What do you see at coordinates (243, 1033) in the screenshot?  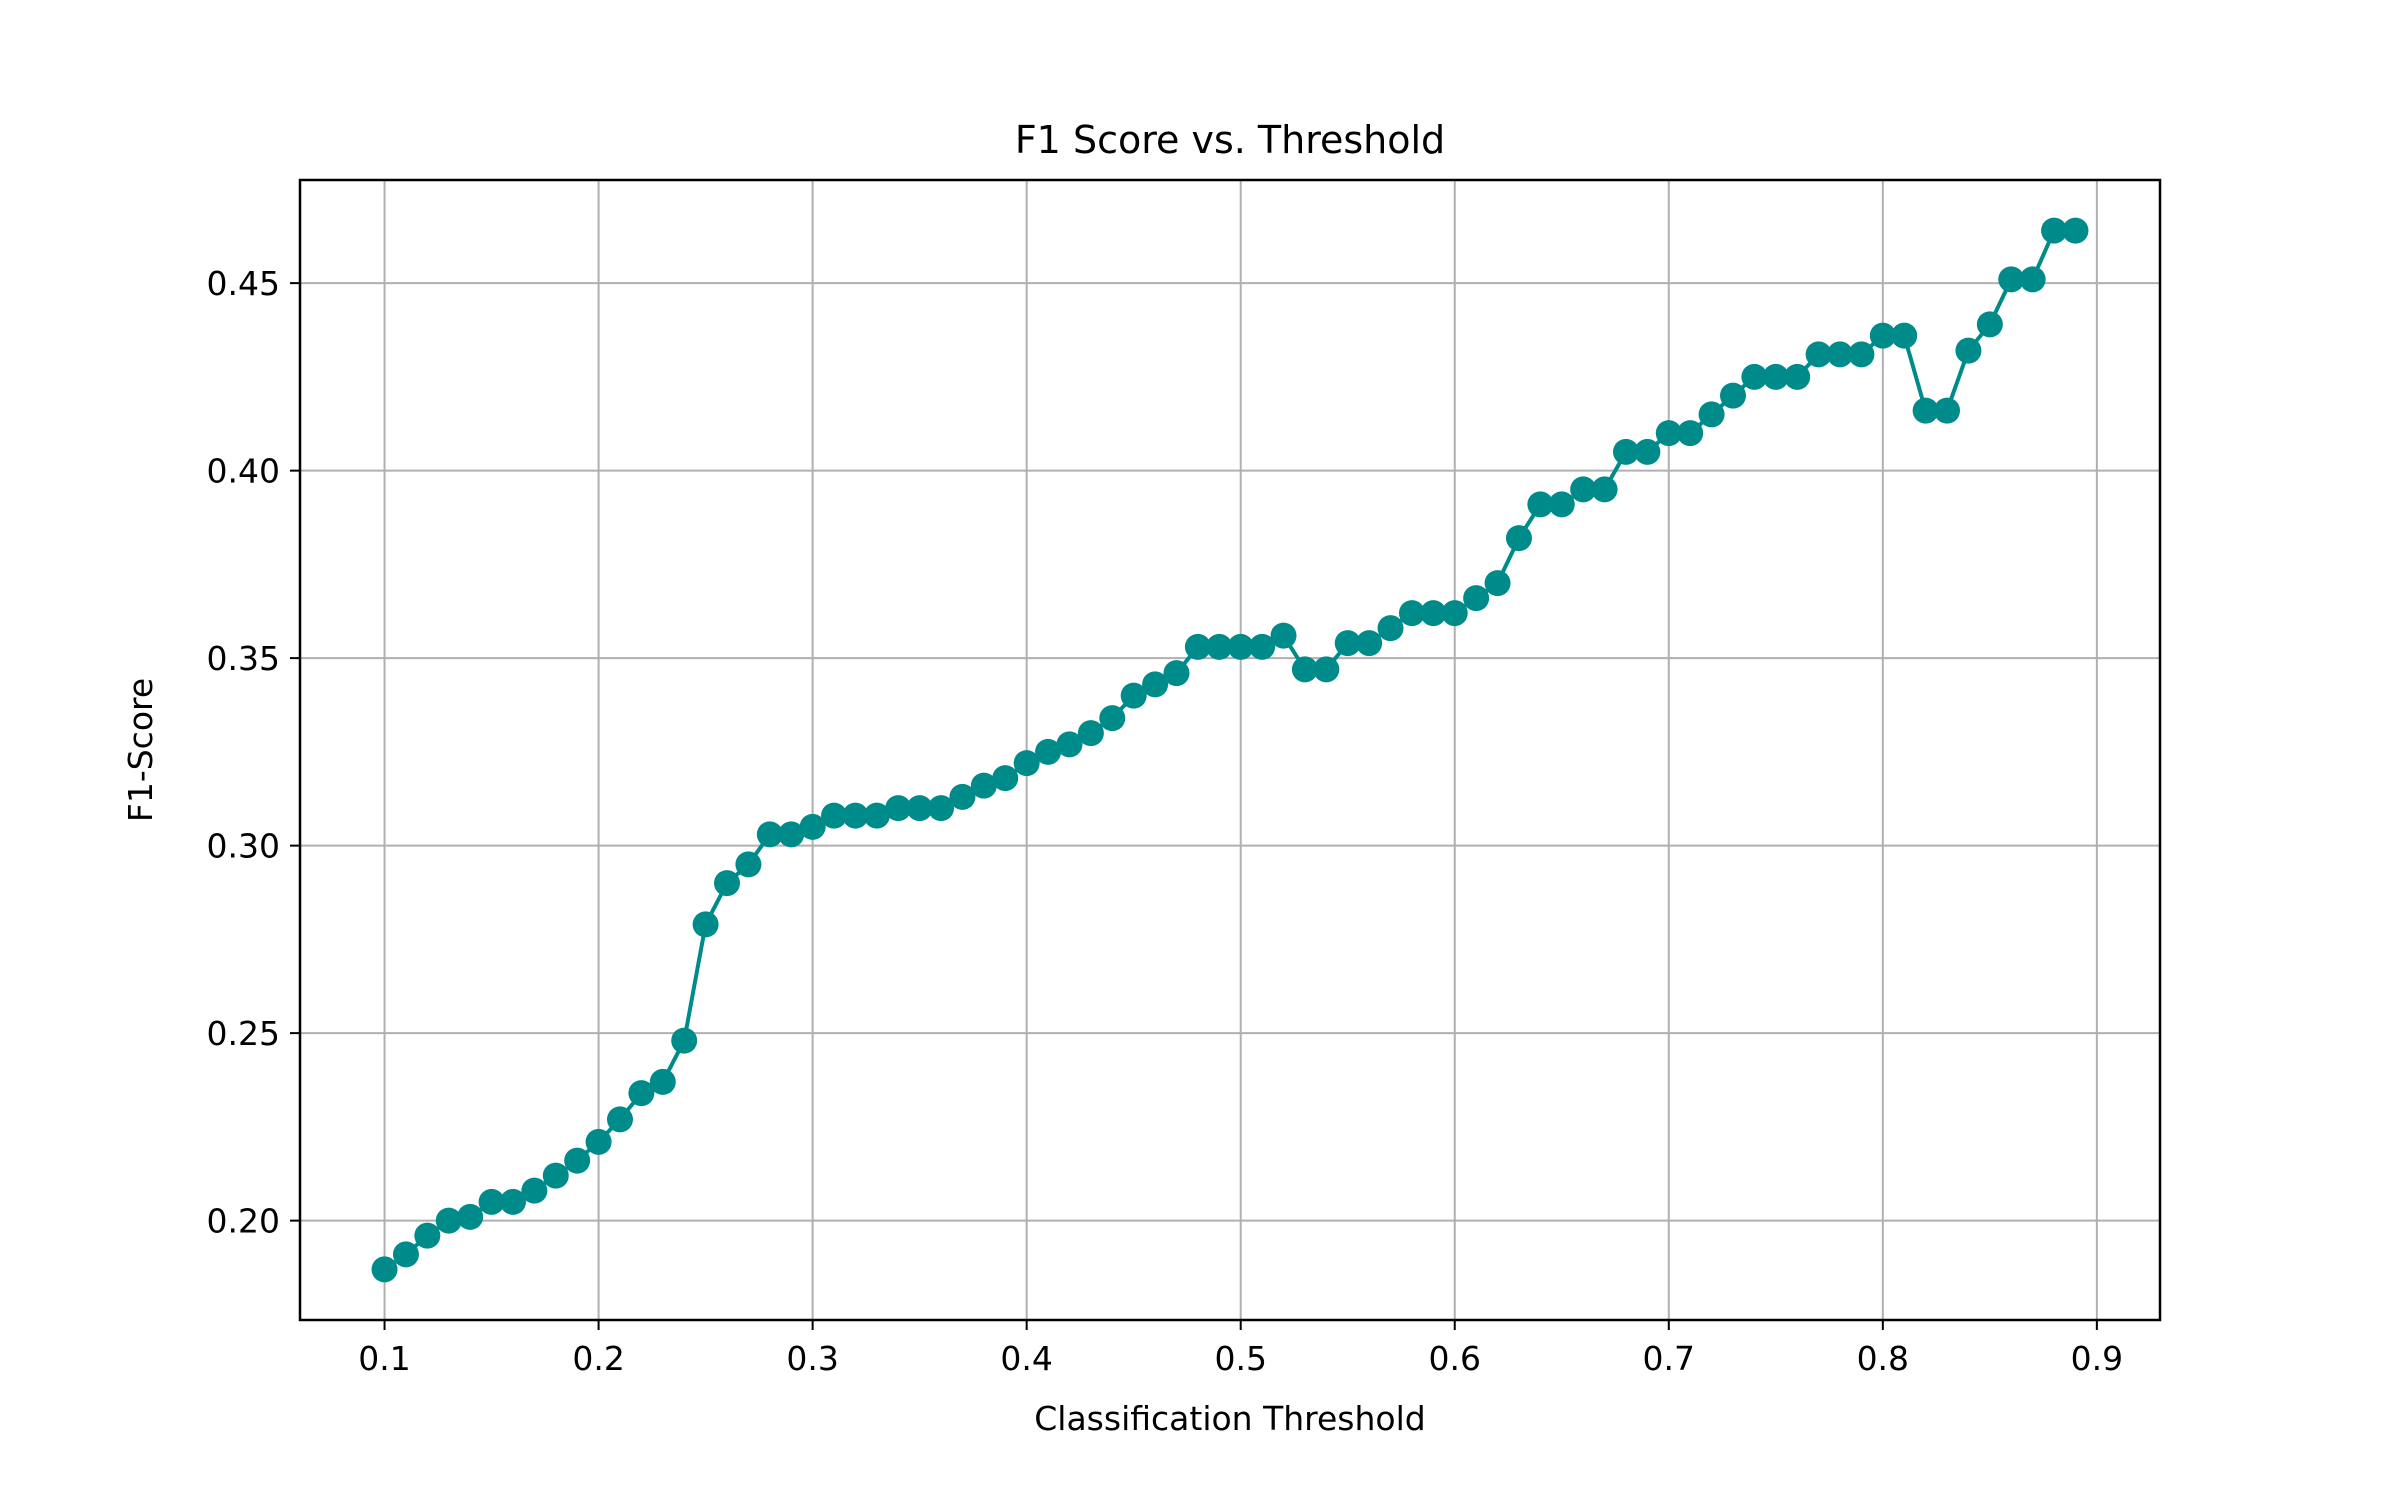 I see `y-tick-label: 0.25` at bounding box center [243, 1033].